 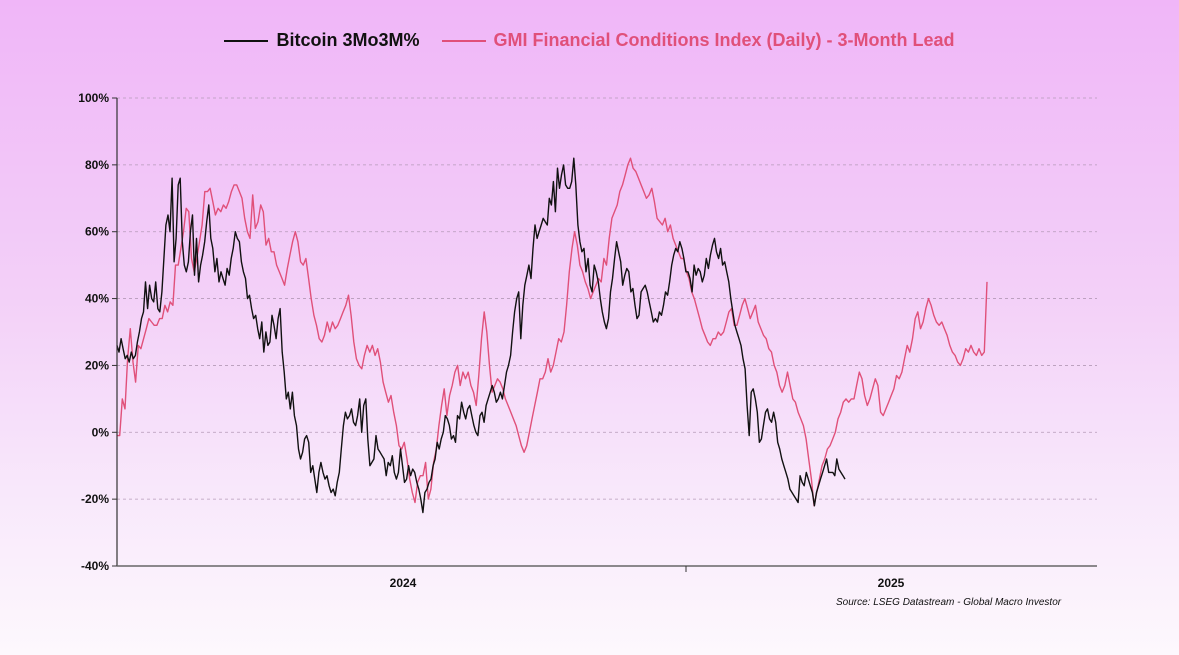 What do you see at coordinates (97, 332) in the screenshot?
I see `y-axis-ticks: 100% 80% 60% 40% 20% 0% -20% -40%` at bounding box center [97, 332].